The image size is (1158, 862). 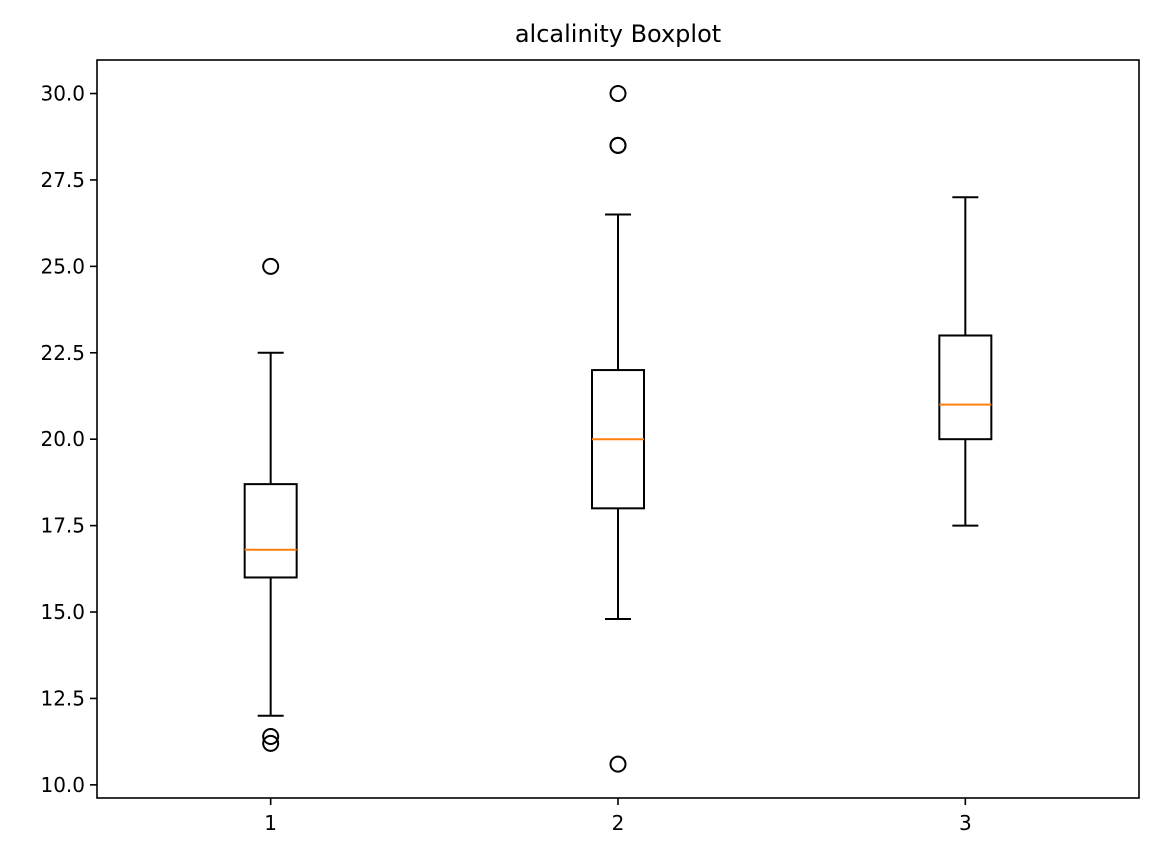 What do you see at coordinates (965, 823) in the screenshot?
I see `x-tick-label: 3` at bounding box center [965, 823].